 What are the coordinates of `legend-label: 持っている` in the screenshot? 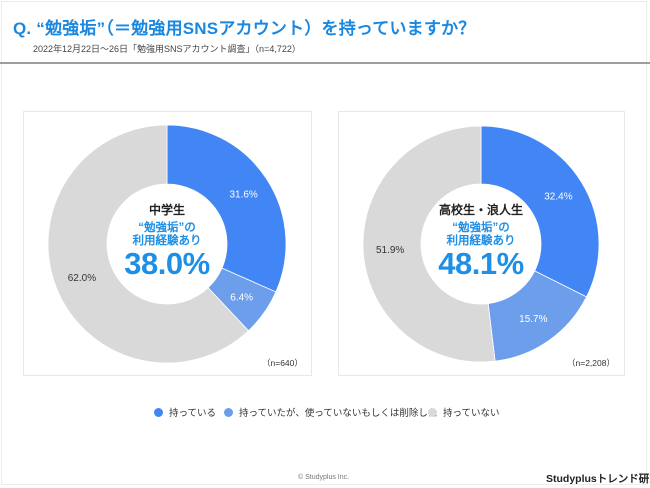 It's located at (193, 413).